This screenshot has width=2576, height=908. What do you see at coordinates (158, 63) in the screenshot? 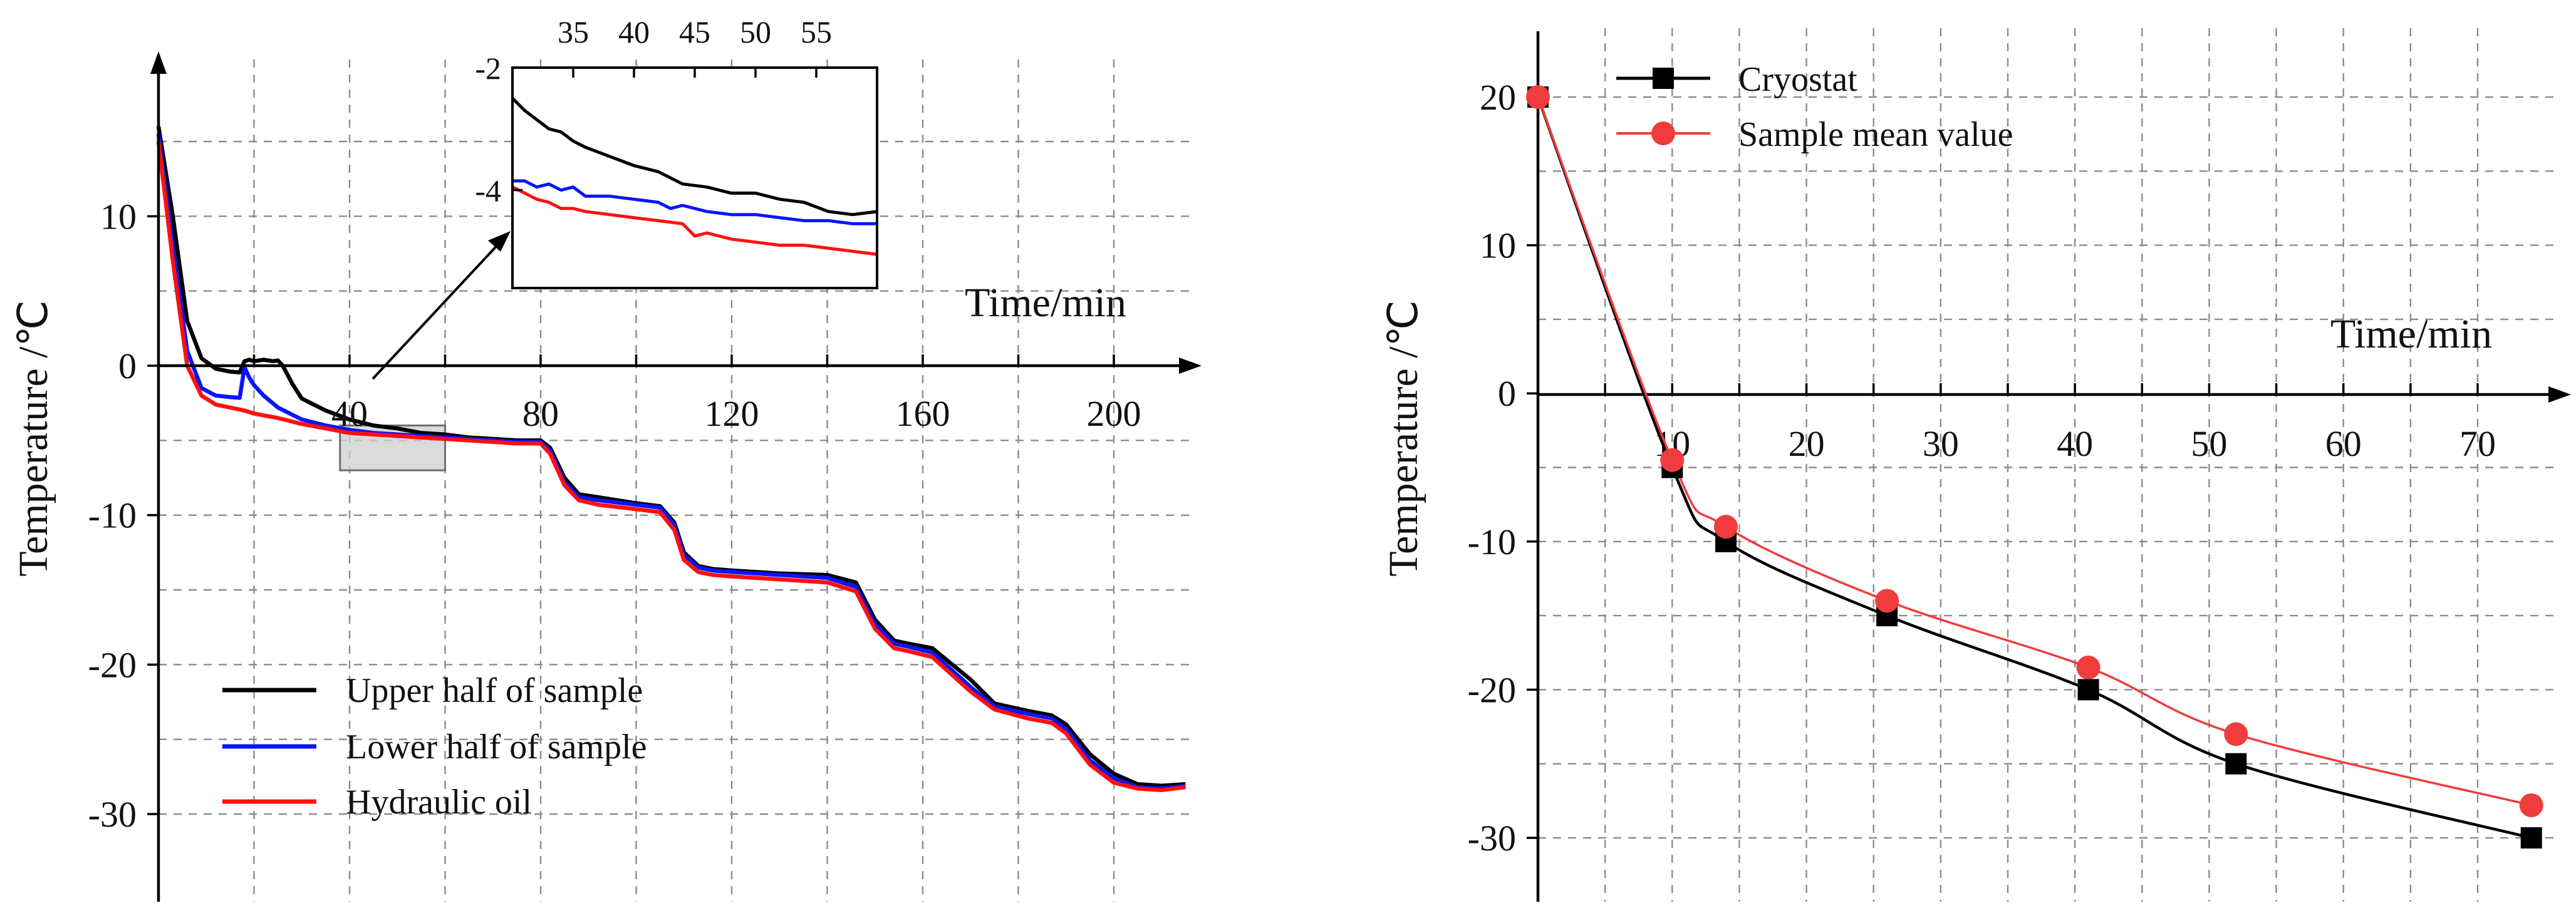
I see `left-y-axis-arrow` at bounding box center [158, 63].